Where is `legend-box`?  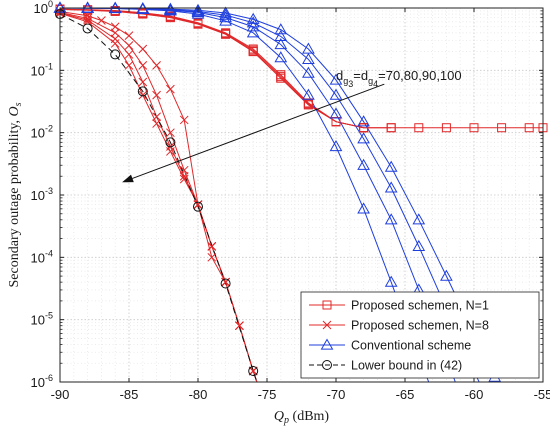
legend-box is located at coordinates (420, 335).